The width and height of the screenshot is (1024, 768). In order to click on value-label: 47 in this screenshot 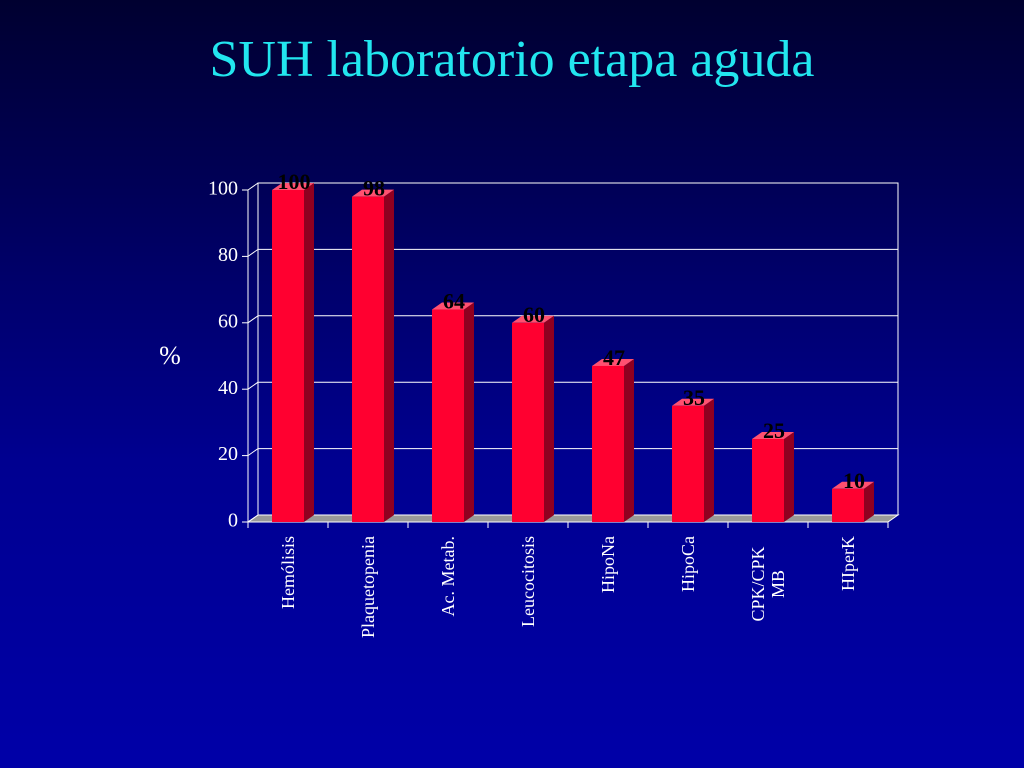, I will do `click(614, 357)`.